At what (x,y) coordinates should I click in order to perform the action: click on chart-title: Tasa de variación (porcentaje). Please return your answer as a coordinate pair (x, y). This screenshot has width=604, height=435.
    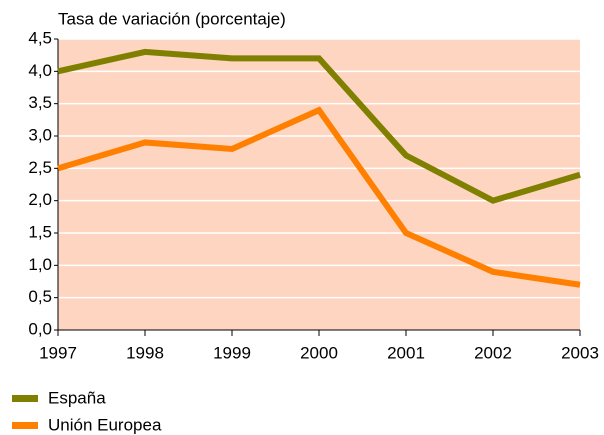
    Looking at the image, I should click on (172, 18).